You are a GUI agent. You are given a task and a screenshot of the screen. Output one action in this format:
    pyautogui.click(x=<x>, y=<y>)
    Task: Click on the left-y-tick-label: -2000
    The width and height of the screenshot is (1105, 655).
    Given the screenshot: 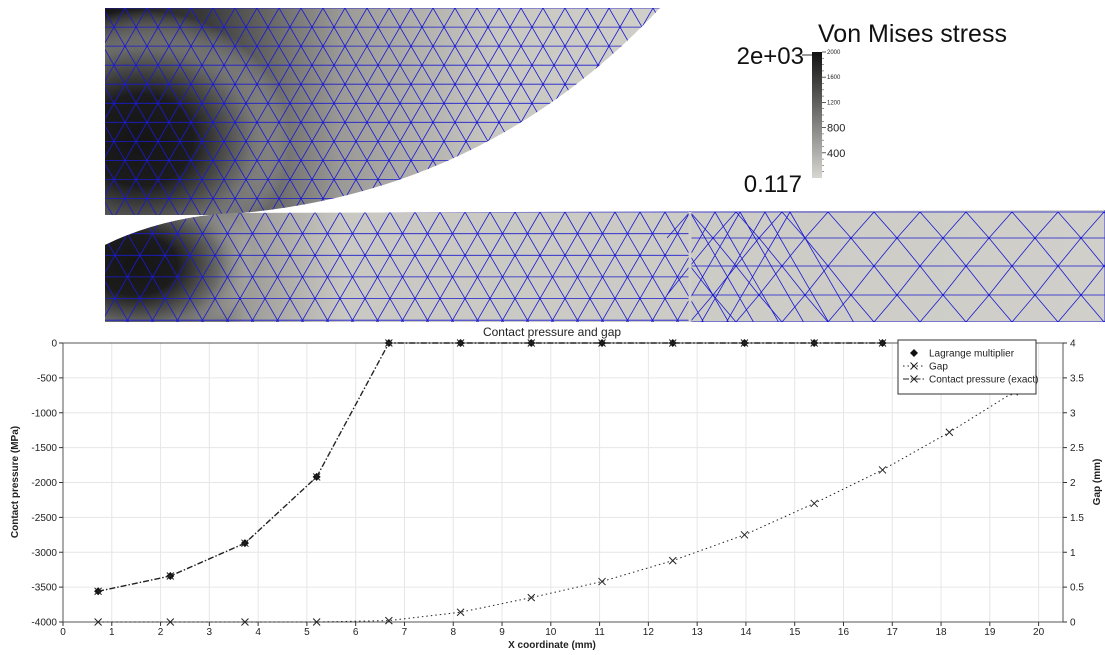 What is the action you would take?
    pyautogui.click(x=44, y=483)
    